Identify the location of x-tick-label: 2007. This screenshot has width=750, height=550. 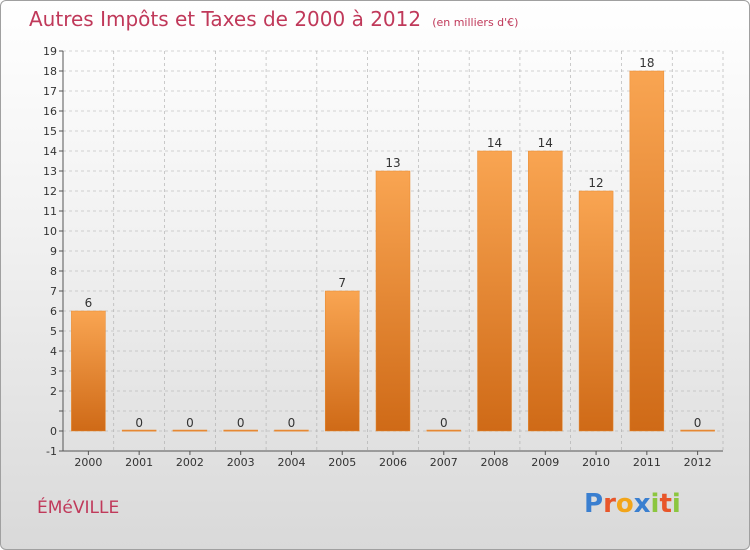
(444, 462).